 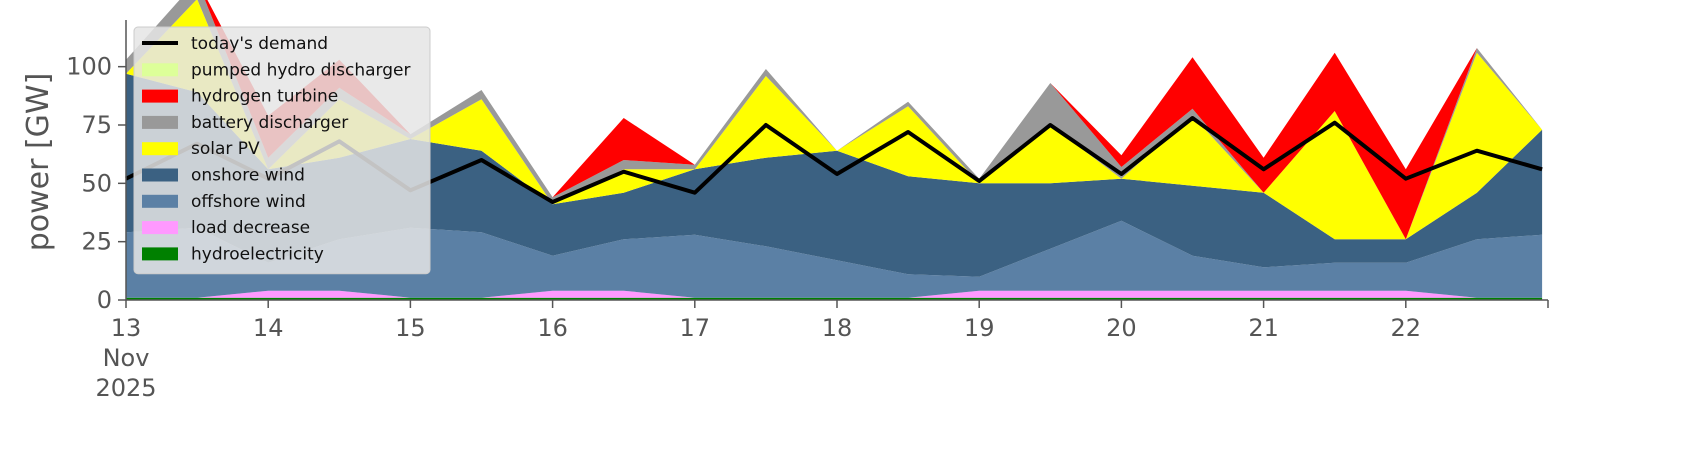 What do you see at coordinates (300, 70) in the screenshot?
I see `legend-label: pumped hydro discharger` at bounding box center [300, 70].